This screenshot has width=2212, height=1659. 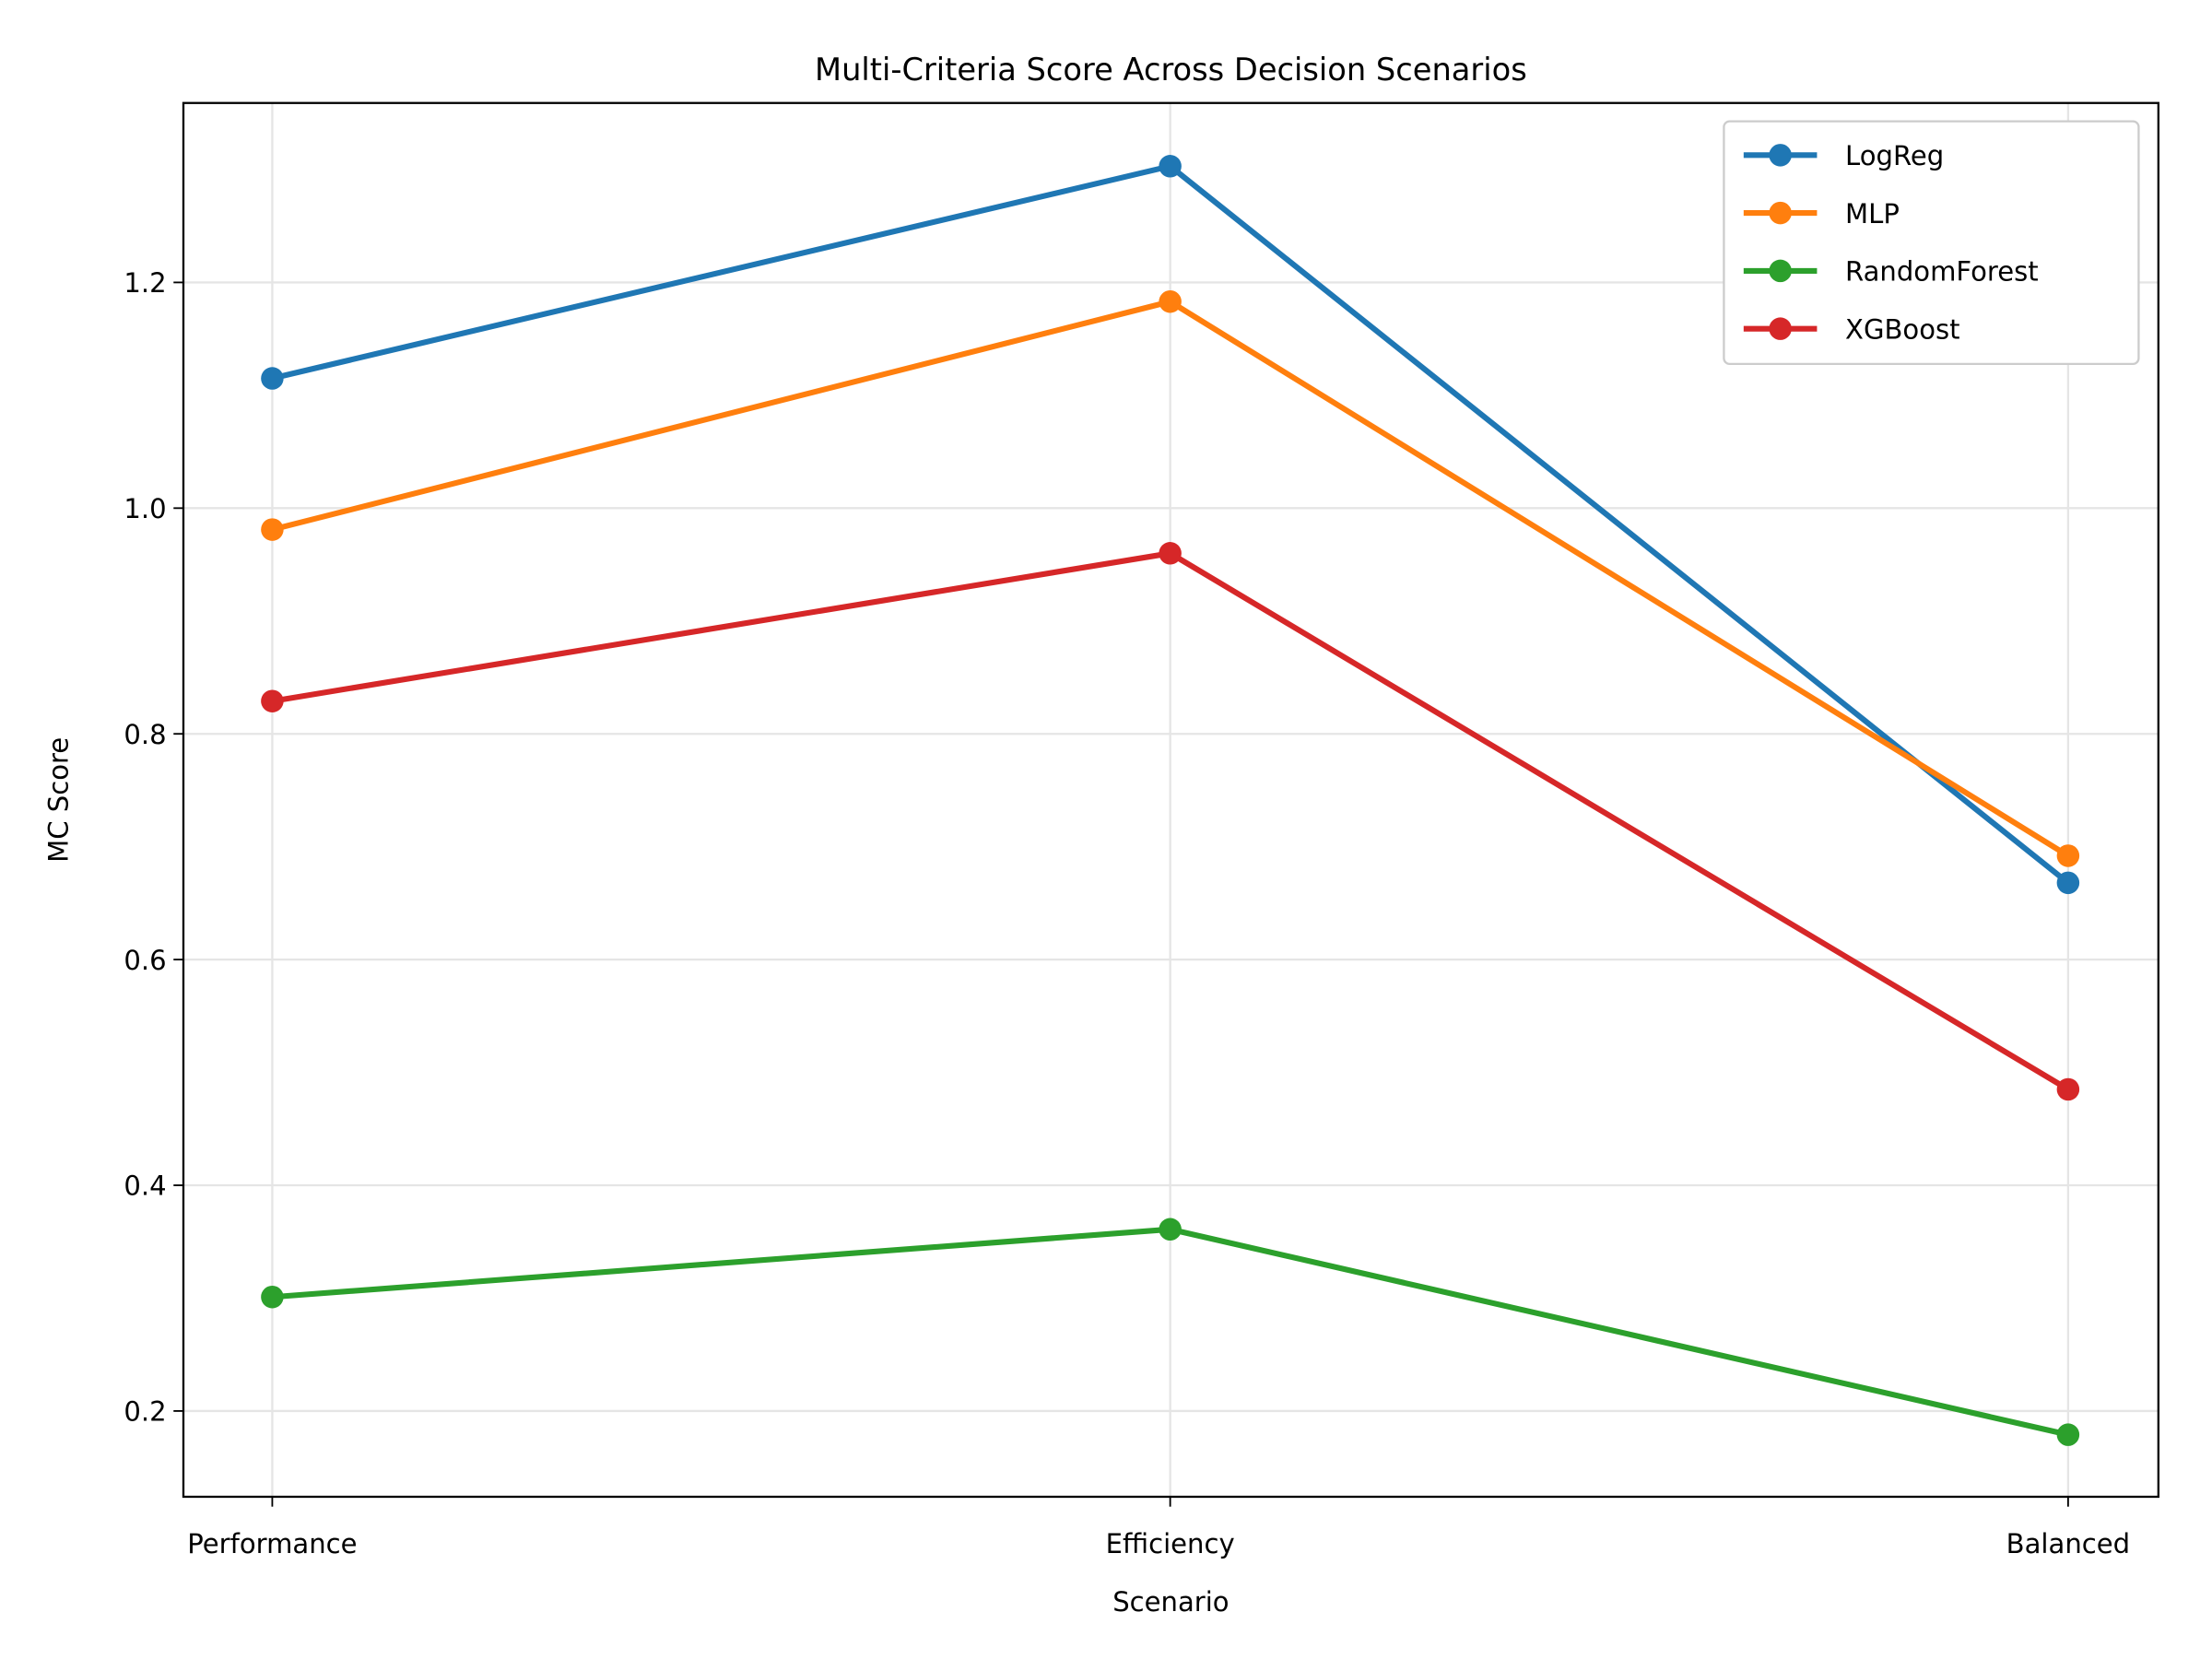 I want to click on legend-label: MLP, so click(x=1872, y=213).